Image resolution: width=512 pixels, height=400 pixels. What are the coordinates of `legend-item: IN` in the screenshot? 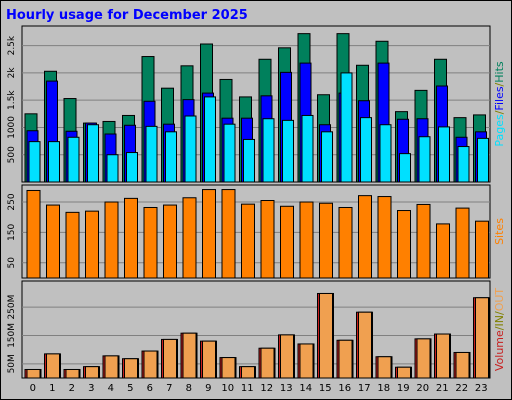 It's located at (499, 320).